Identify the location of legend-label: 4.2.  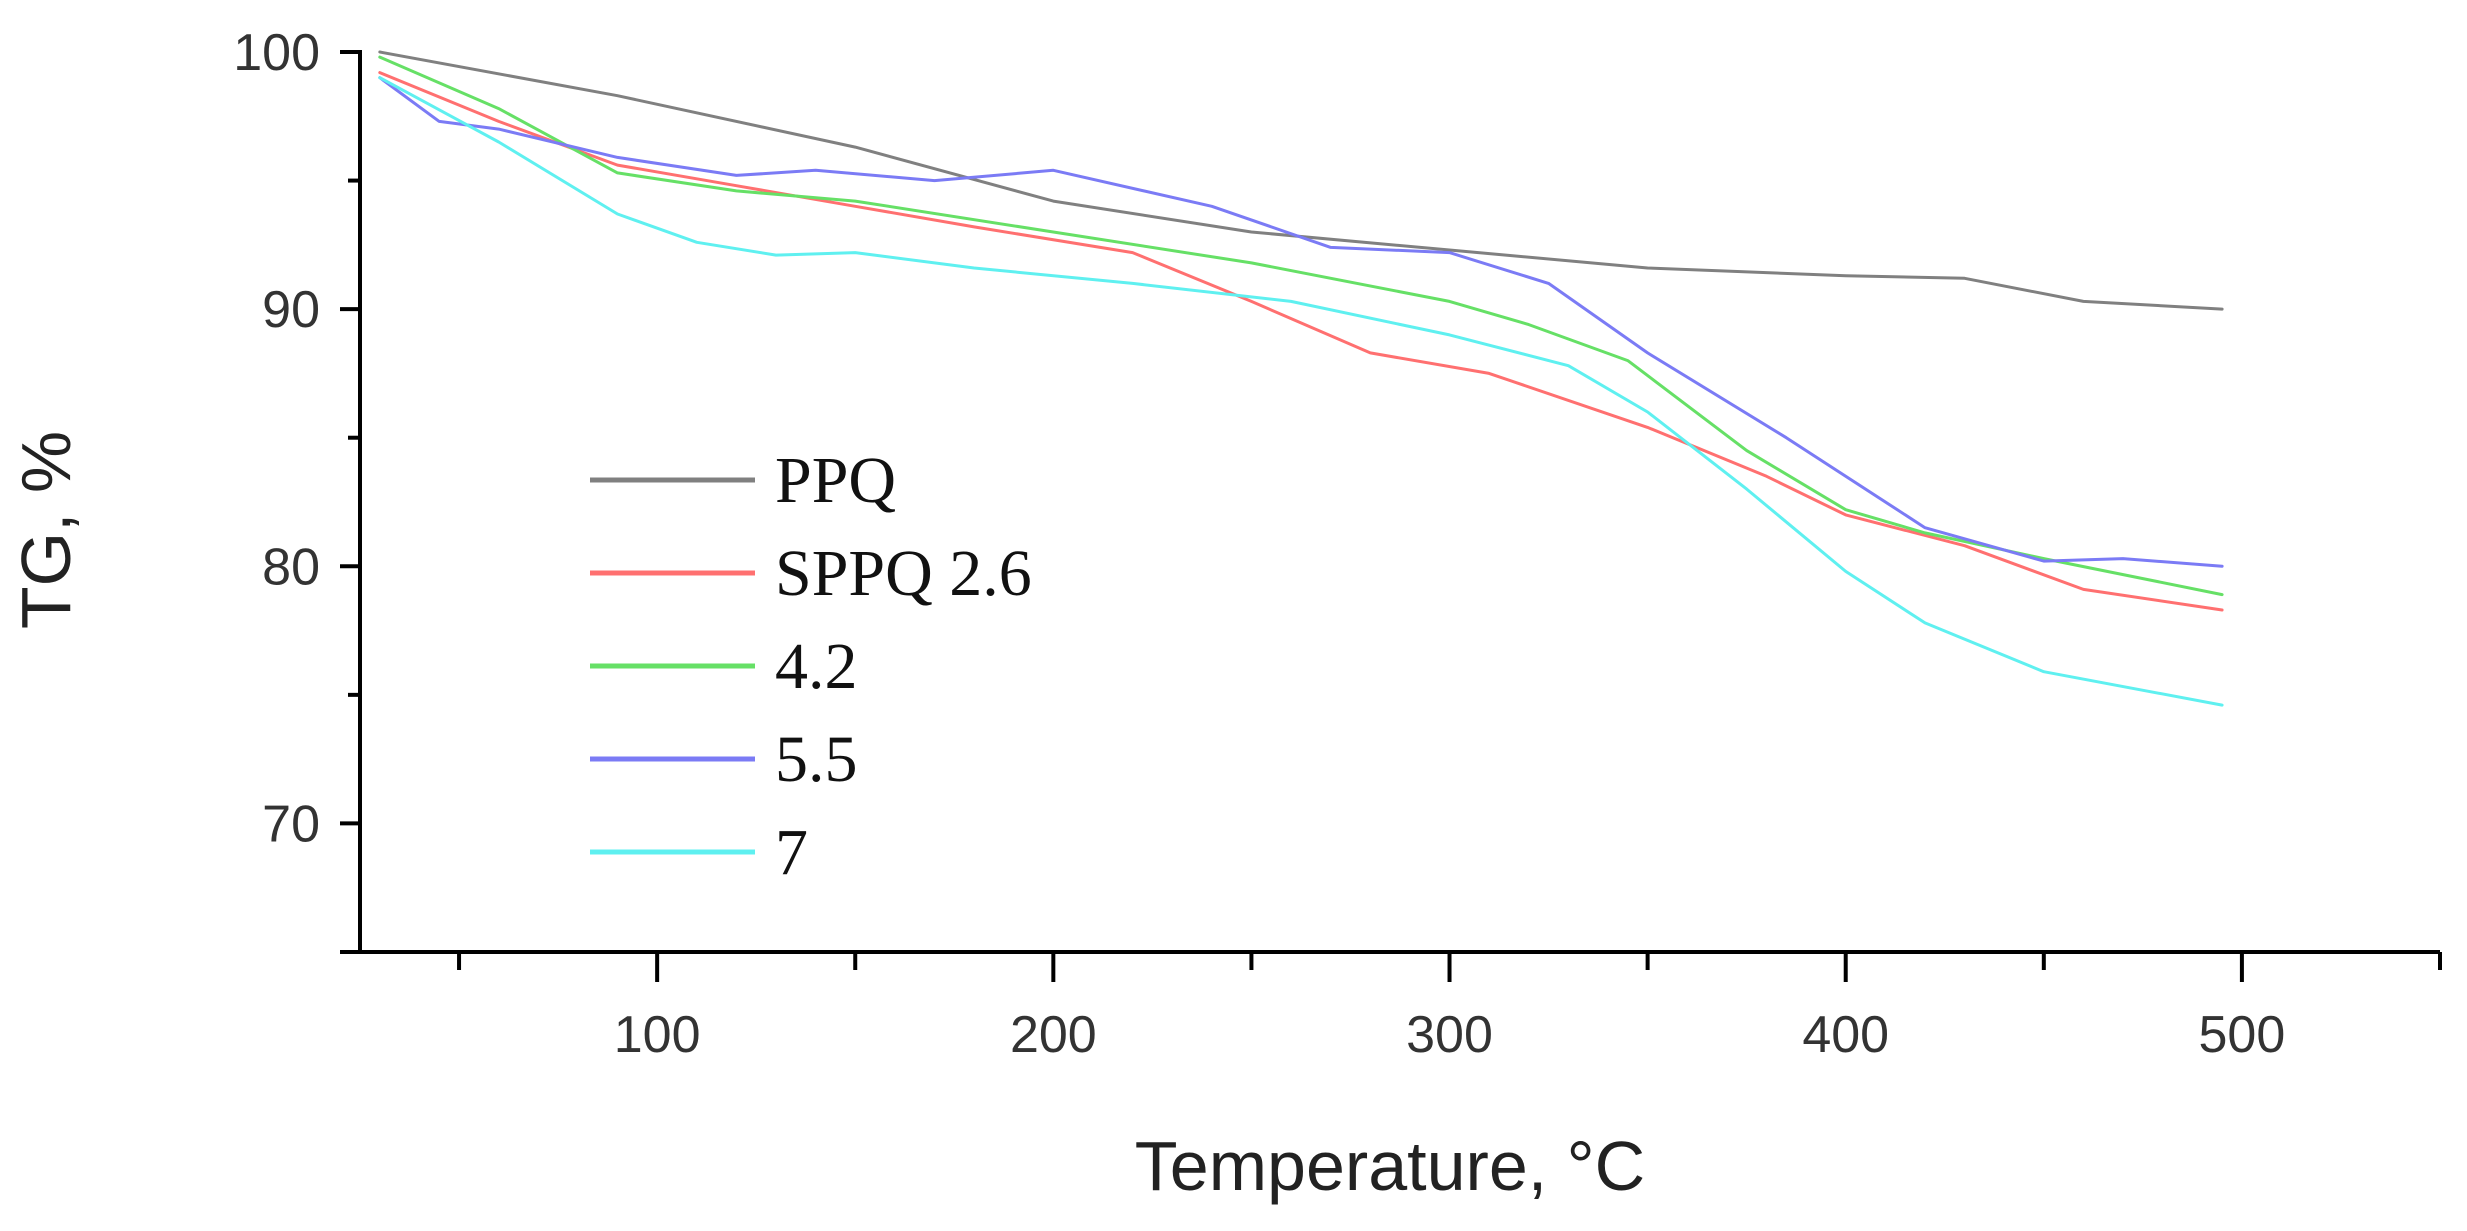
(816, 666).